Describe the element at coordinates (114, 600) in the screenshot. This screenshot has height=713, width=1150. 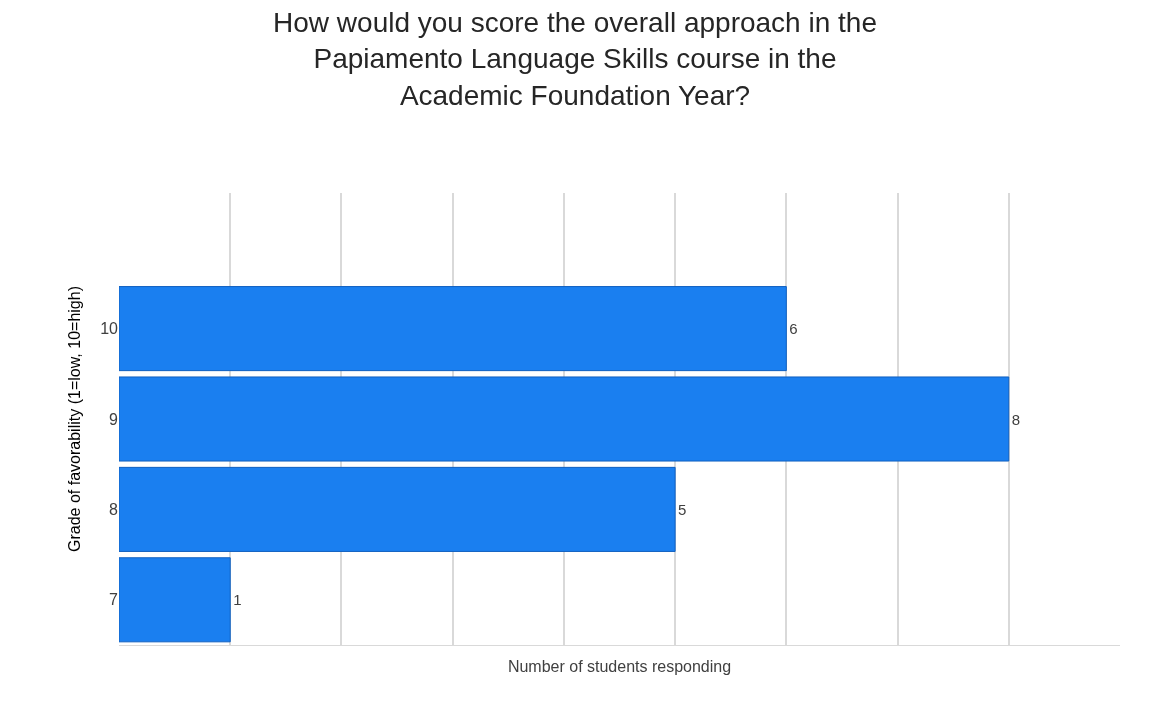
I see `y-tick-label: 7` at that location.